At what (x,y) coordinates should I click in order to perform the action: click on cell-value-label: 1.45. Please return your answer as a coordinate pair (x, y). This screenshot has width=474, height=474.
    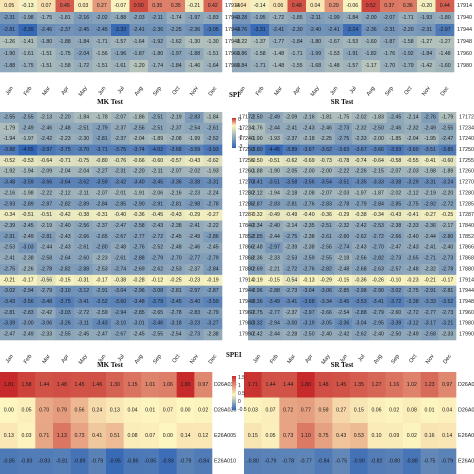
    Looking at the image, I should click on (79, 385).